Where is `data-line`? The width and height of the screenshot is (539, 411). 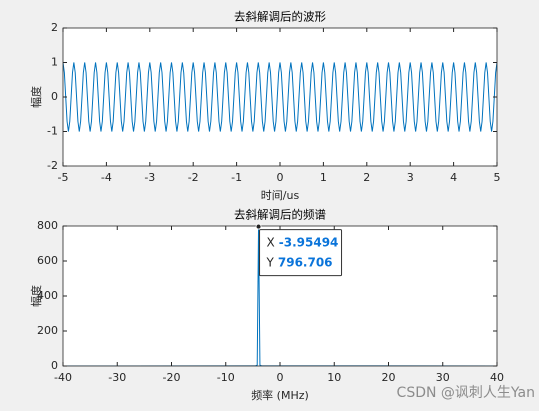
data-line is located at coordinates (280, 97).